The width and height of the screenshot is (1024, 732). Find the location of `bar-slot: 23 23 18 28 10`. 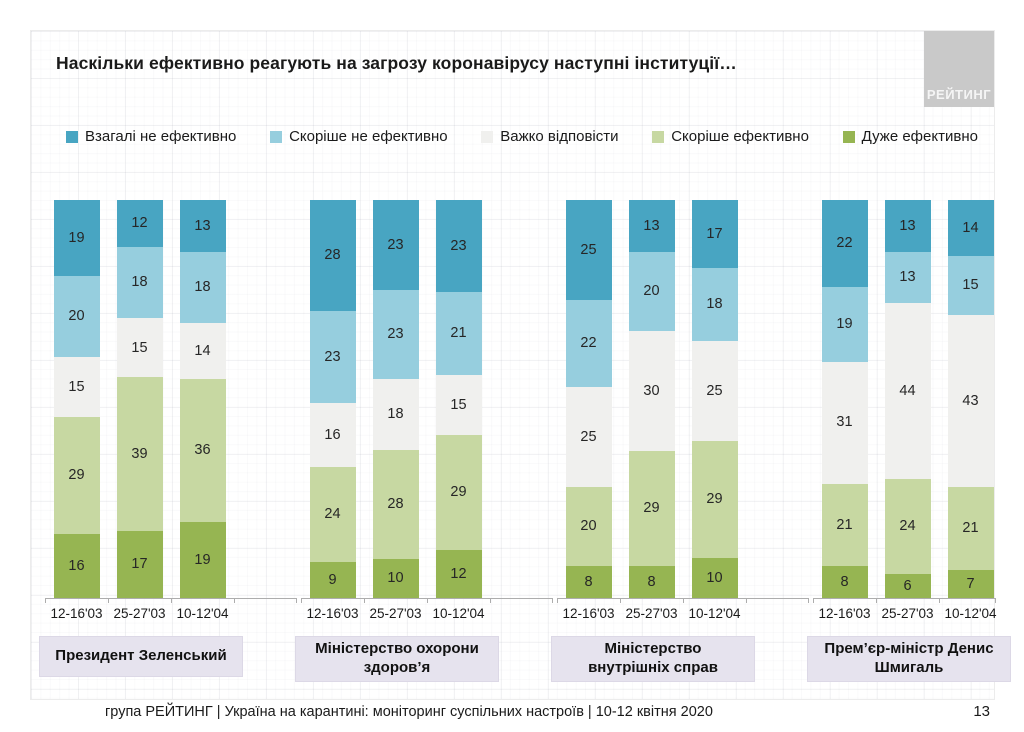

bar-slot: 23 23 18 28 10 is located at coordinates (395, 399).